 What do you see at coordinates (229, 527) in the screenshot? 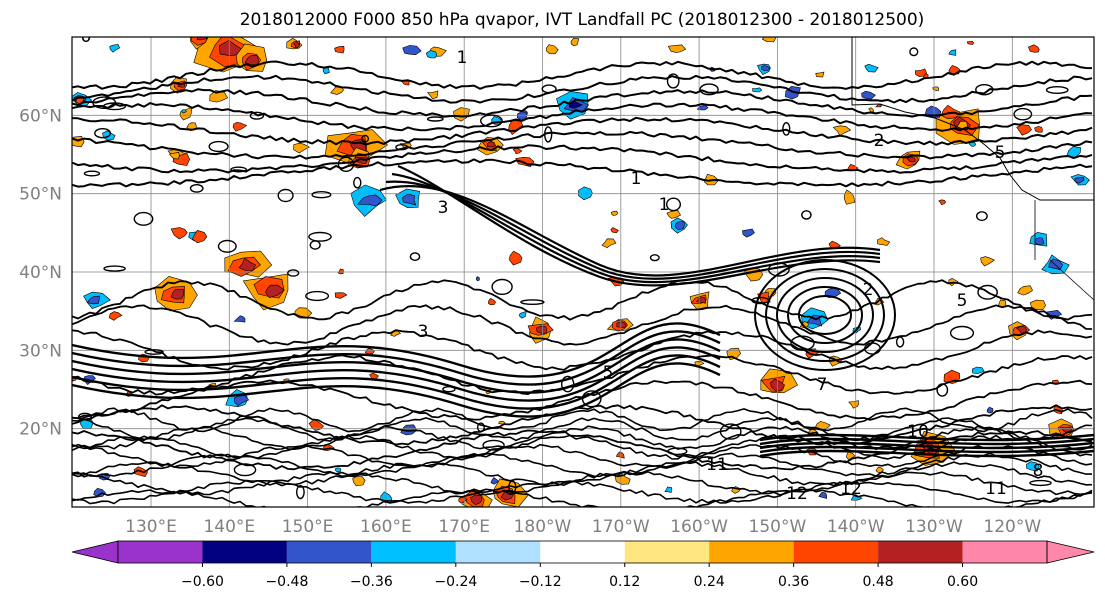
I see `lon-tick-label: 140°E` at bounding box center [229, 527].